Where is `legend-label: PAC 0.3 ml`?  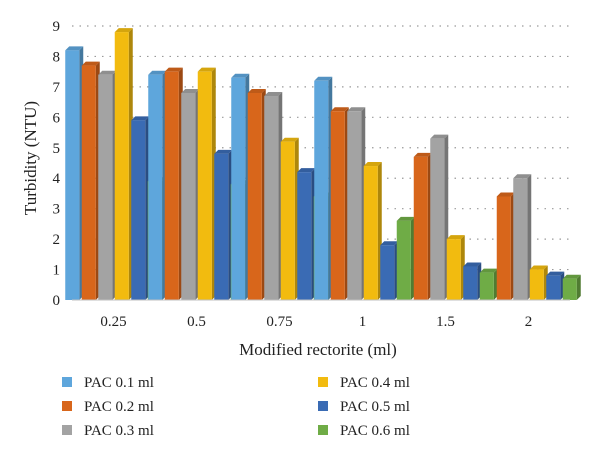
legend-label: PAC 0.3 ml is located at coordinates (119, 431).